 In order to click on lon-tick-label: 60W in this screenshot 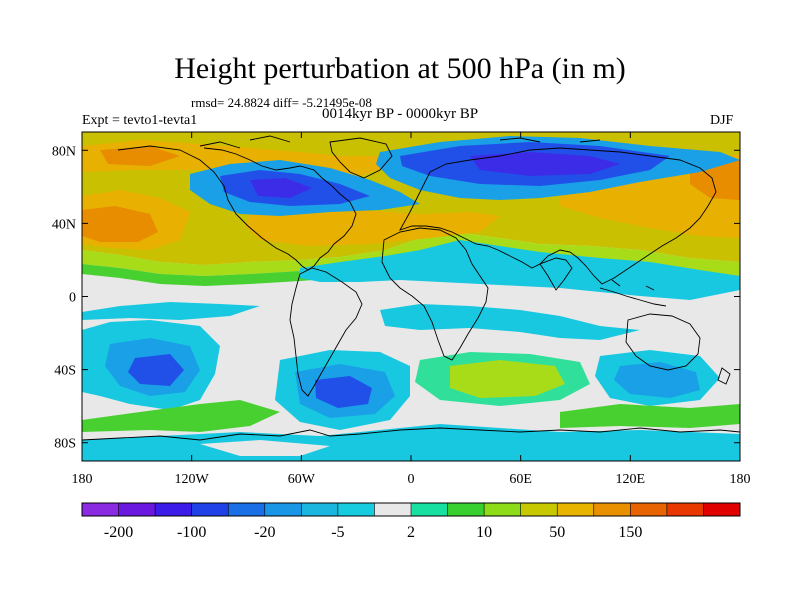, I will do `click(302, 479)`.